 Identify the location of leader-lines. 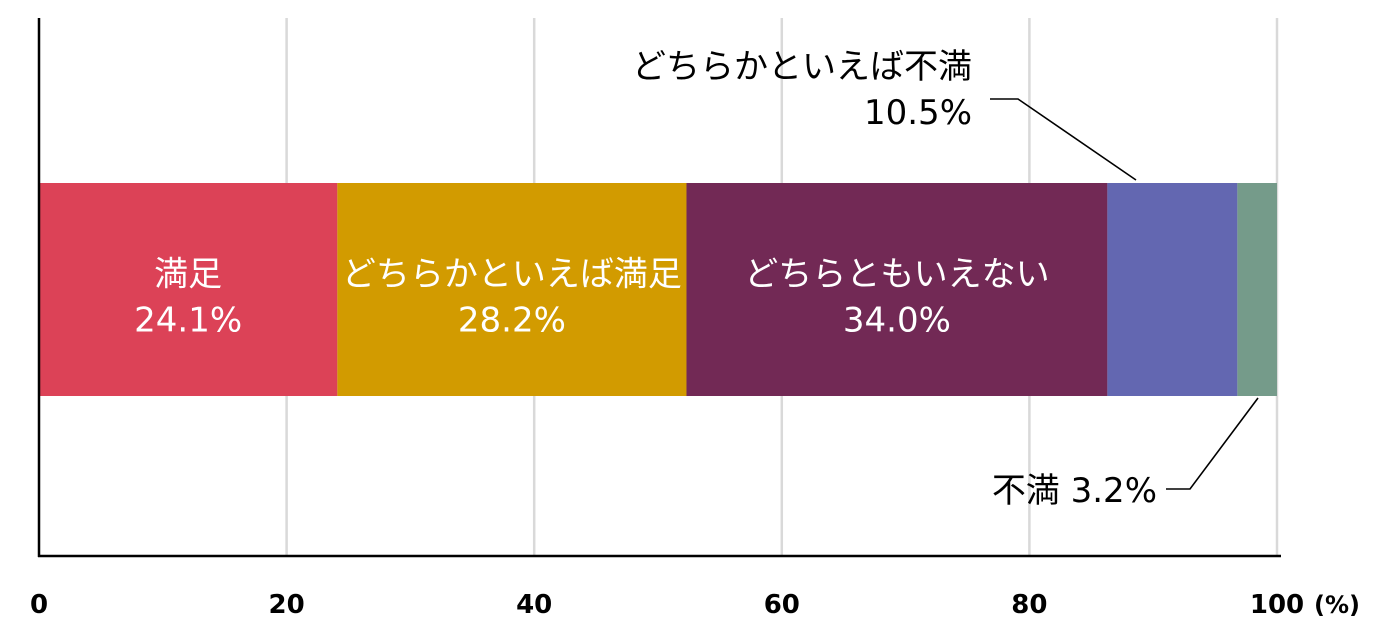
(1124, 294).